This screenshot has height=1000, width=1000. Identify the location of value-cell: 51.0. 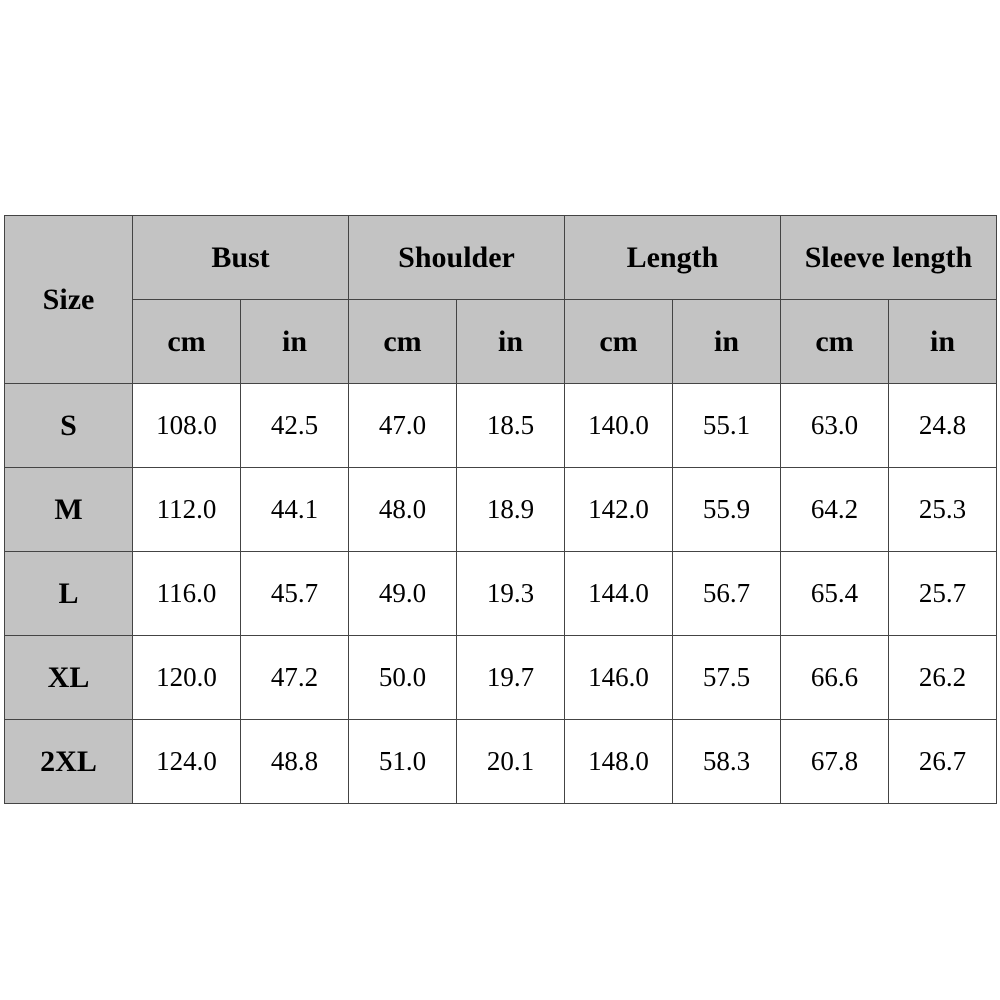
(402, 761).